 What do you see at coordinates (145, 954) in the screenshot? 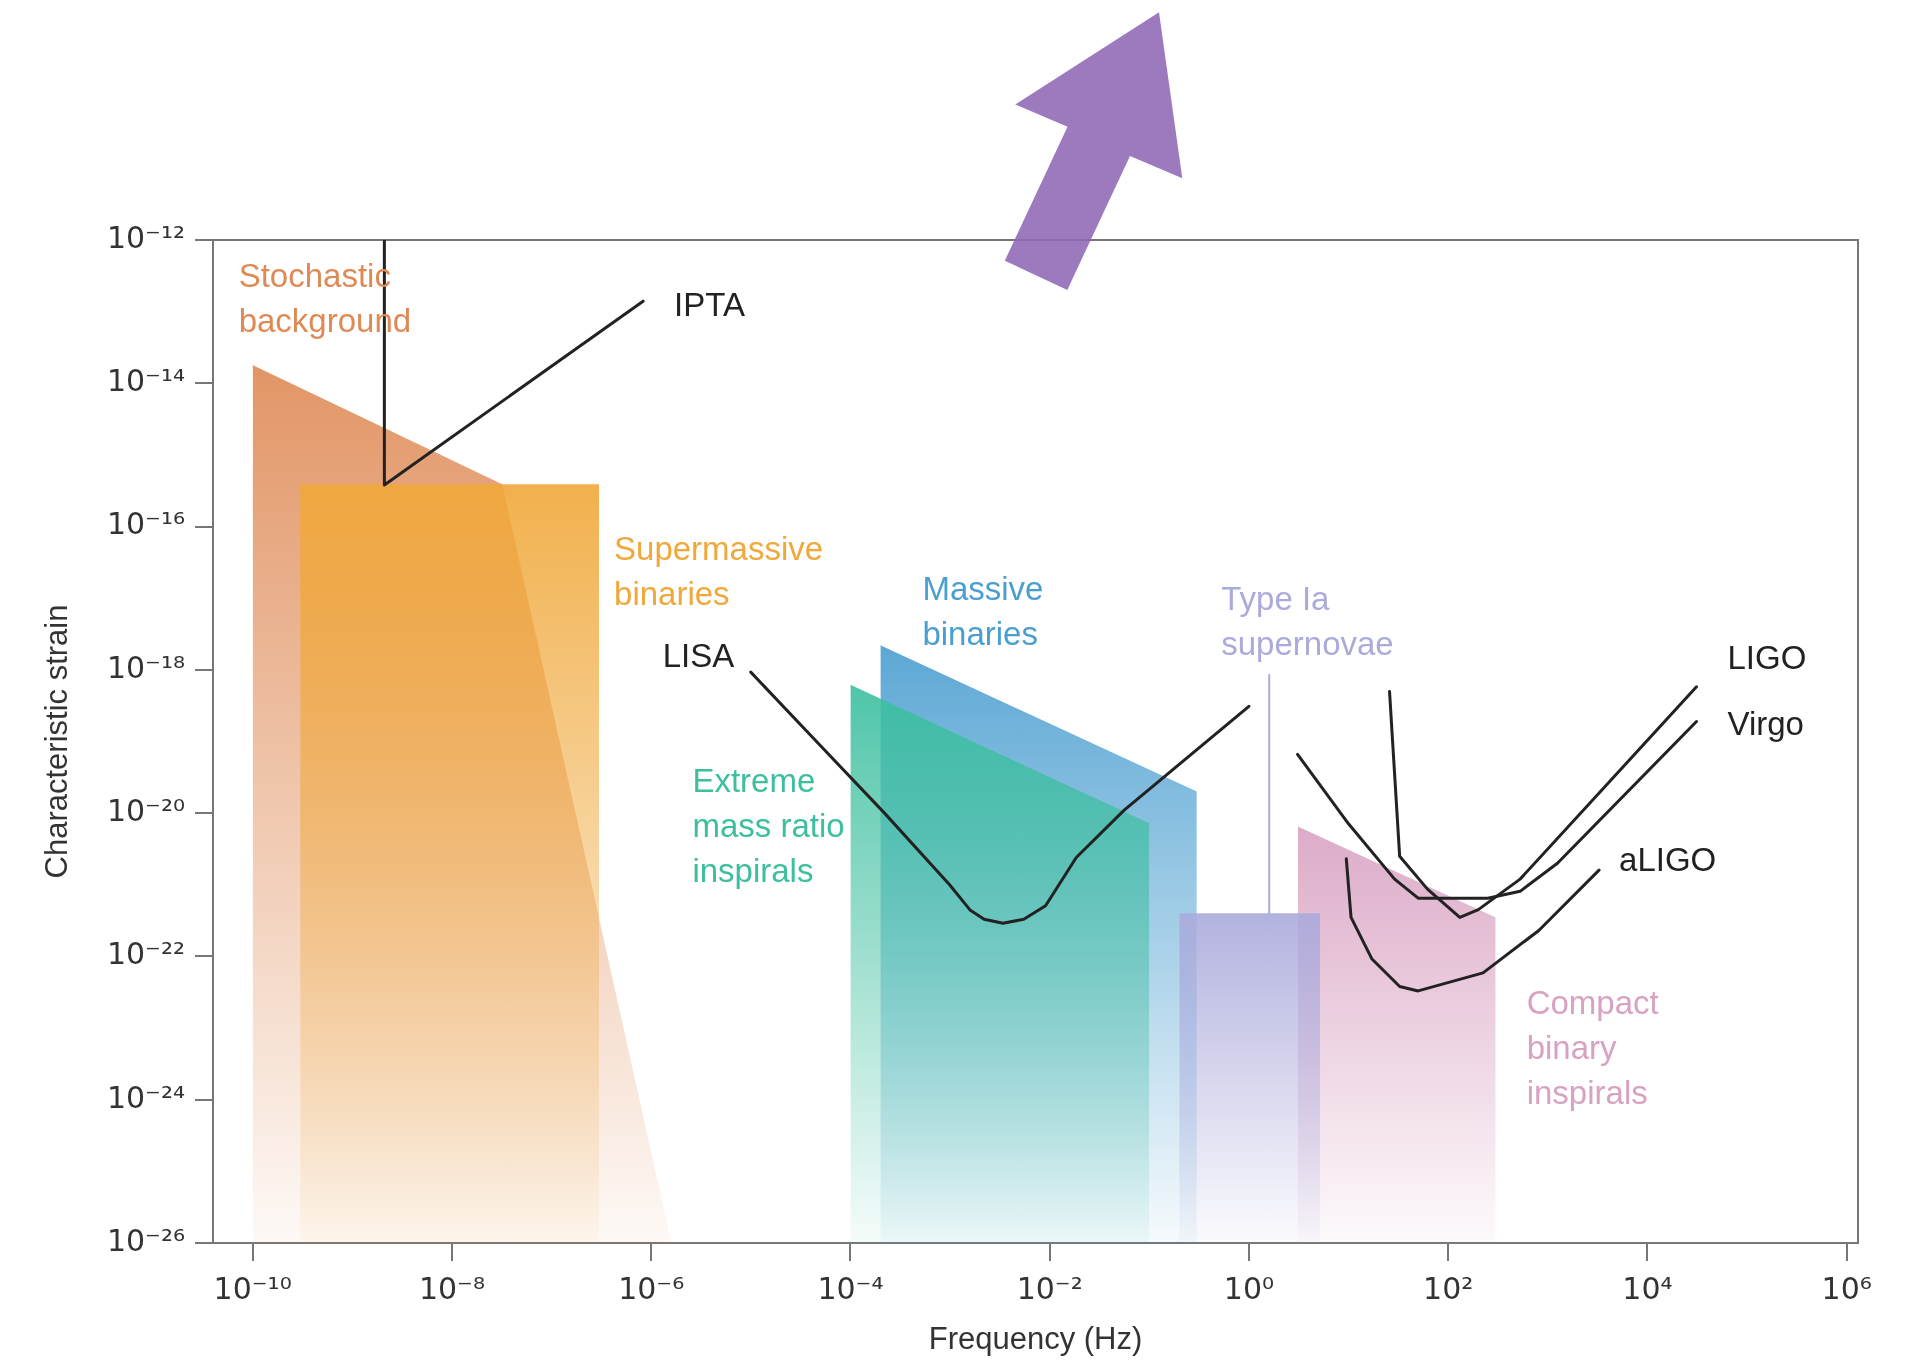
I see `y-tick-label: 10⁻²²` at bounding box center [145, 954].